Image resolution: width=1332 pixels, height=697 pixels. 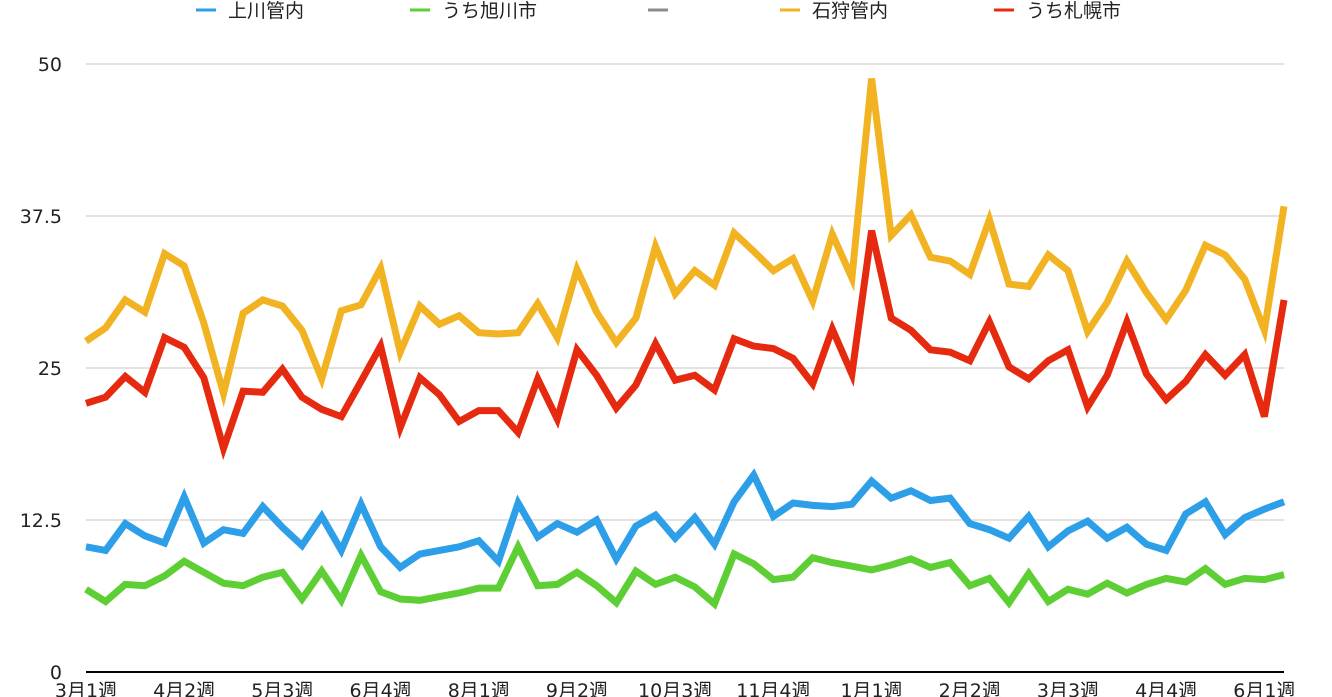 What do you see at coordinates (56, 673) in the screenshot?
I see `y-tick-label: 0` at bounding box center [56, 673].